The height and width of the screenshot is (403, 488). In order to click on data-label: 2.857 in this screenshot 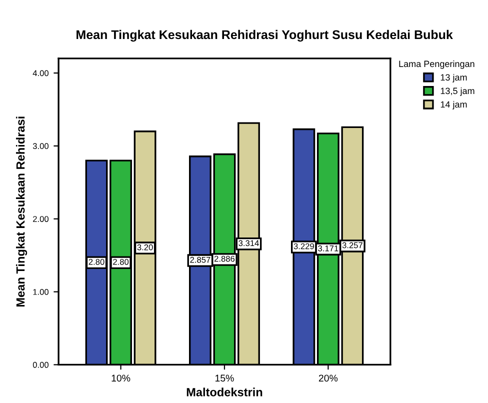, I will do `click(200, 259)`.